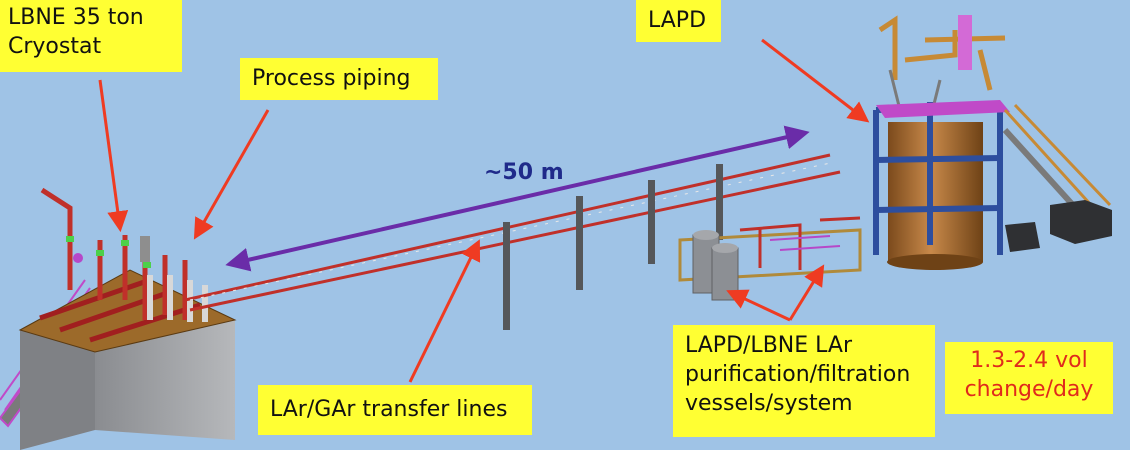 This screenshot has height=450, width=1130. Describe the element at coordinates (798, 374) in the screenshot. I see `label-purification-line2: purification/filtration` at that location.